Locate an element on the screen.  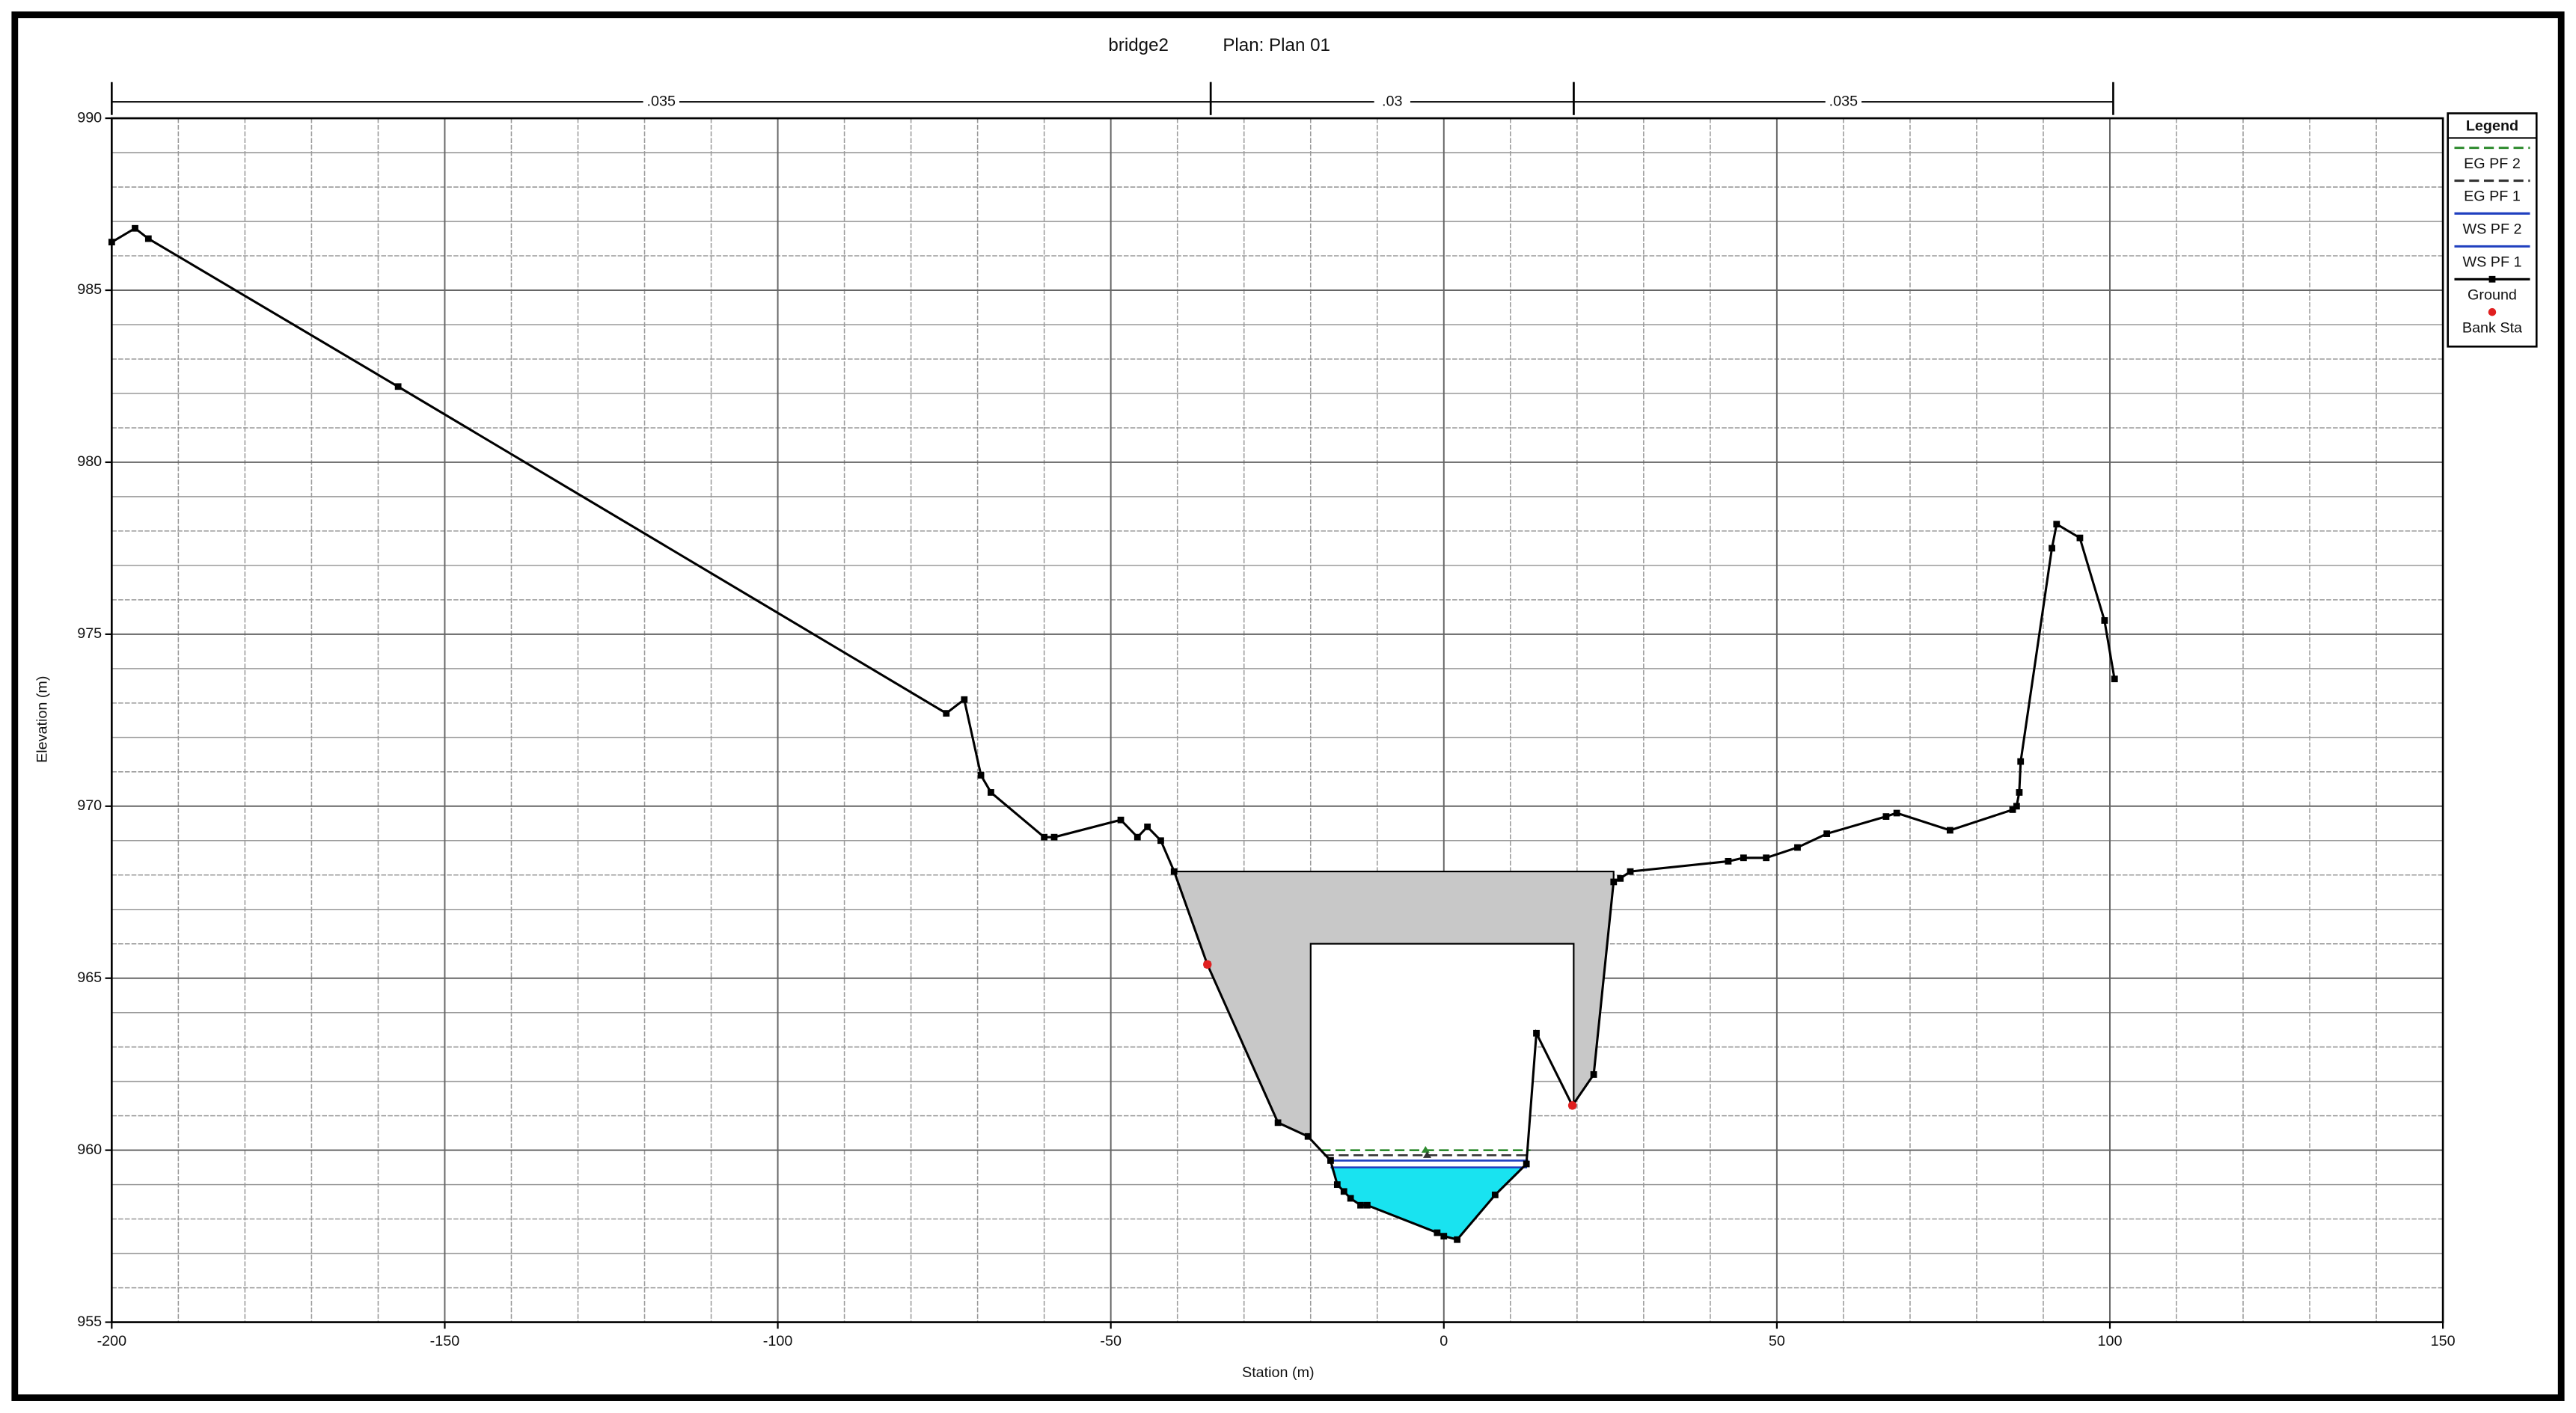
y-tick-label: 965 is located at coordinates (89, 978).